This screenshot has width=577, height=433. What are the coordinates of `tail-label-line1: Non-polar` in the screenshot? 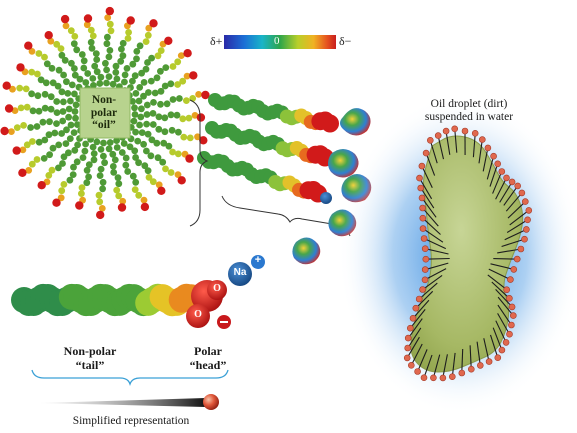 It's located at (90, 351).